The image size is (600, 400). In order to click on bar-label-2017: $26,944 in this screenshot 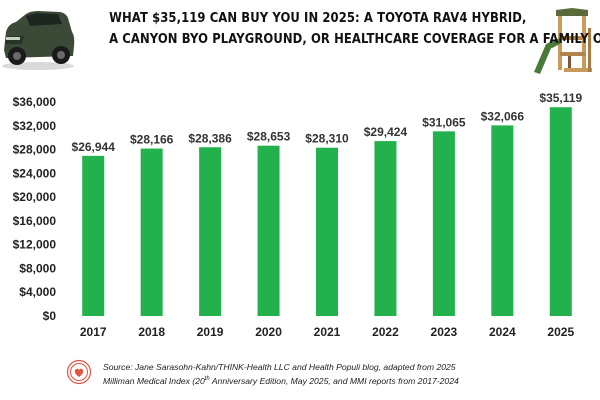, I will do `click(94, 147)`.